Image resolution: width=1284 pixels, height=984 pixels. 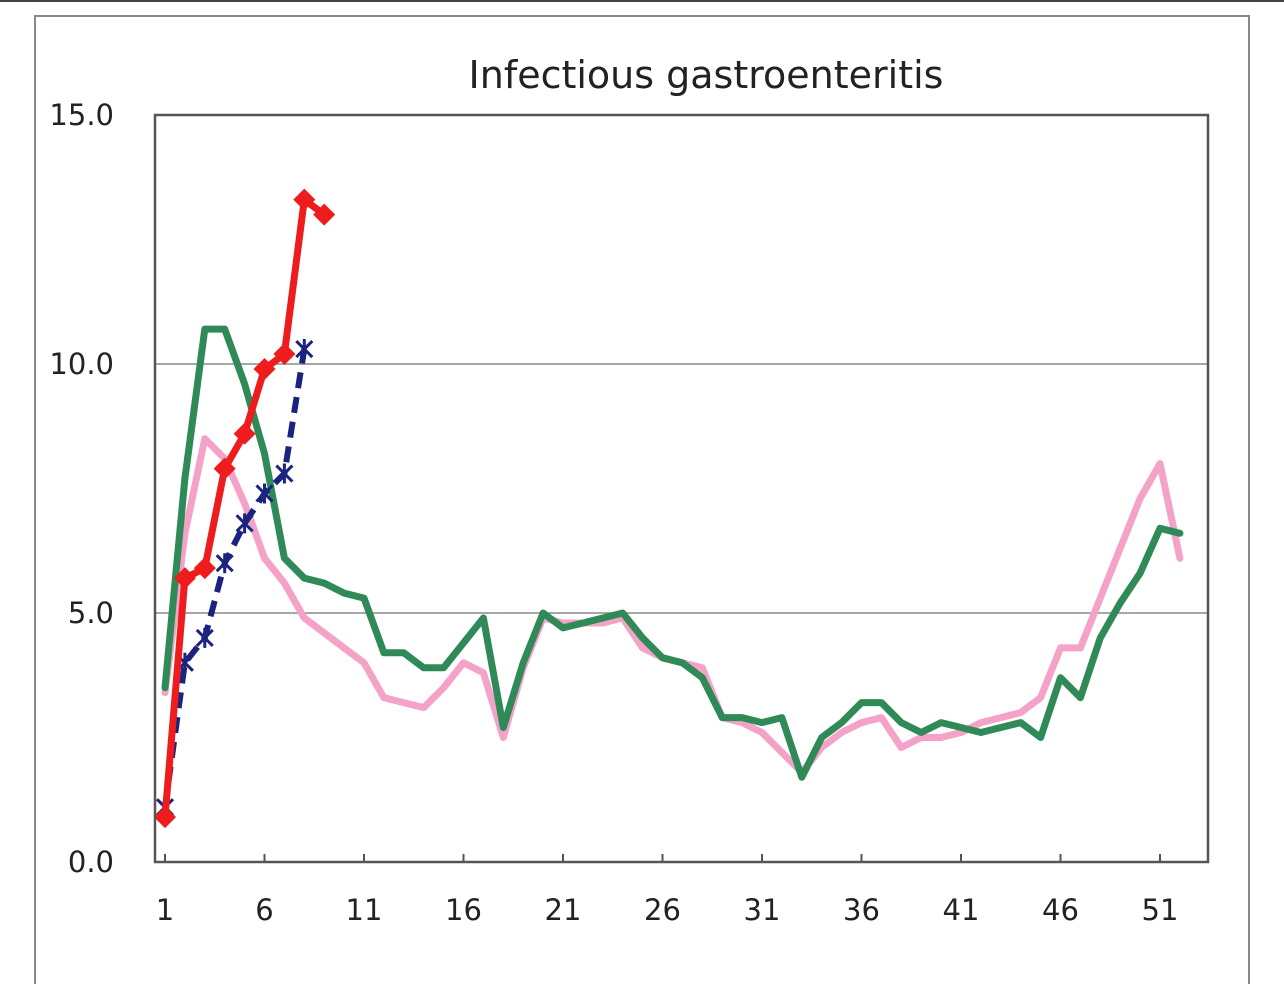 I want to click on x-tick-label: 6, so click(x=264, y=910).